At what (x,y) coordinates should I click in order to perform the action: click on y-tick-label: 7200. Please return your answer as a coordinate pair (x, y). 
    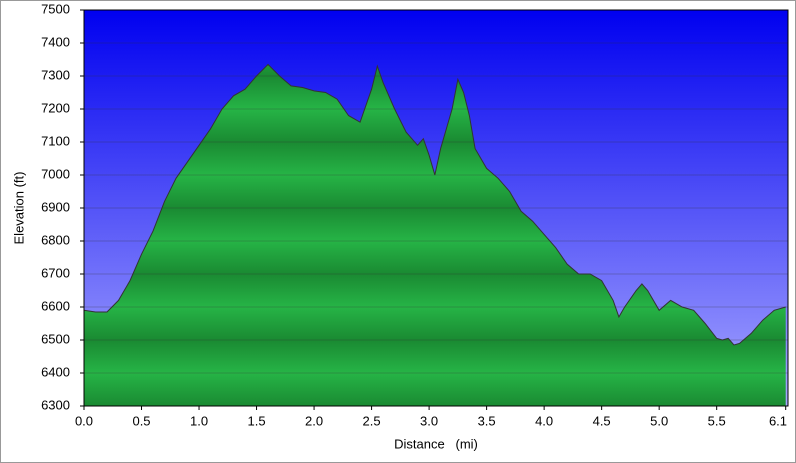
    Looking at the image, I should click on (55, 107).